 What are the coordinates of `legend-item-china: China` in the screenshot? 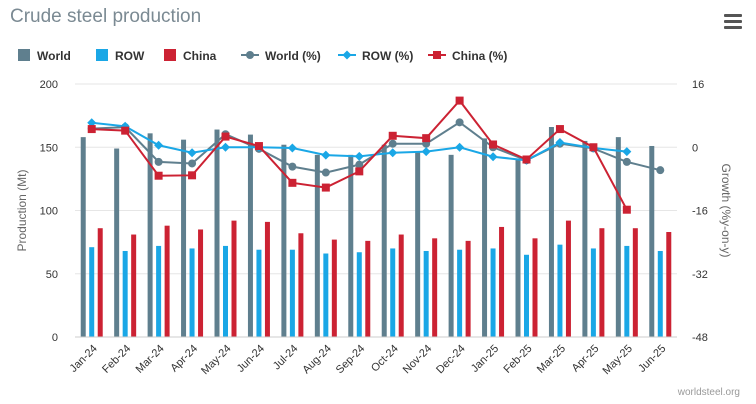 It's located at (190, 56).